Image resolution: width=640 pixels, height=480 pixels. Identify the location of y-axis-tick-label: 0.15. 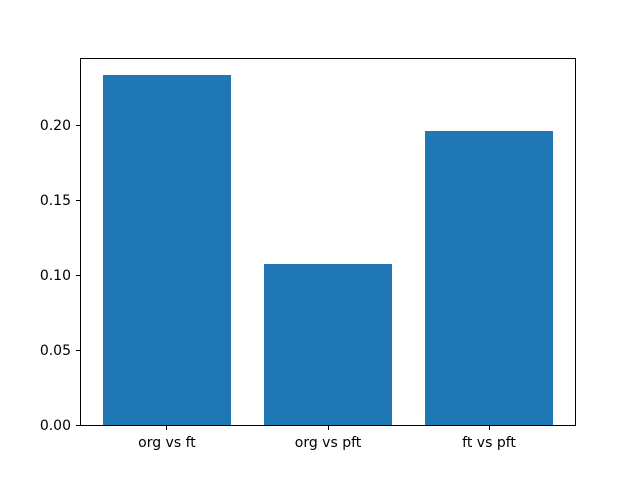
(55, 200).